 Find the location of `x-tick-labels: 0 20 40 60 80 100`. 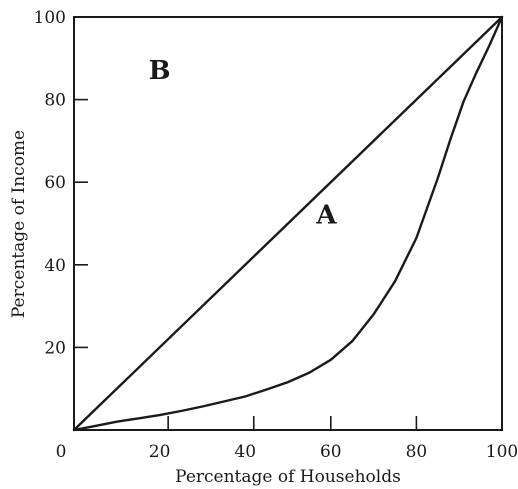

x-tick-labels: 0 20 40 60 80 100 is located at coordinates (287, 452).